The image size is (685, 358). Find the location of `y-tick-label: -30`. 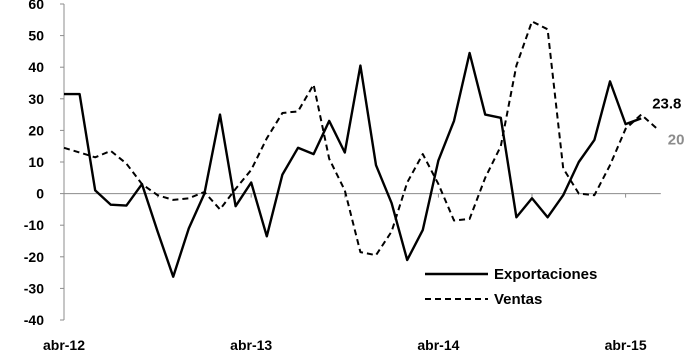

y-tick-label: -30 is located at coordinates (34, 288).